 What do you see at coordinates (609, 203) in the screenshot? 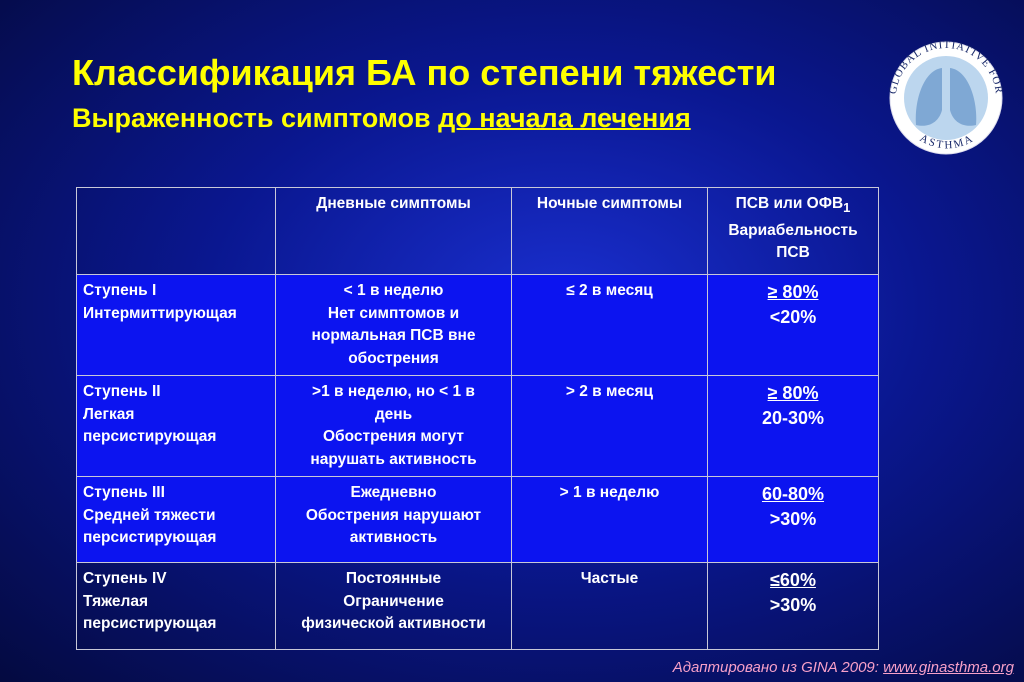
I see `cell-line: Ночные симптомы` at bounding box center [609, 203].